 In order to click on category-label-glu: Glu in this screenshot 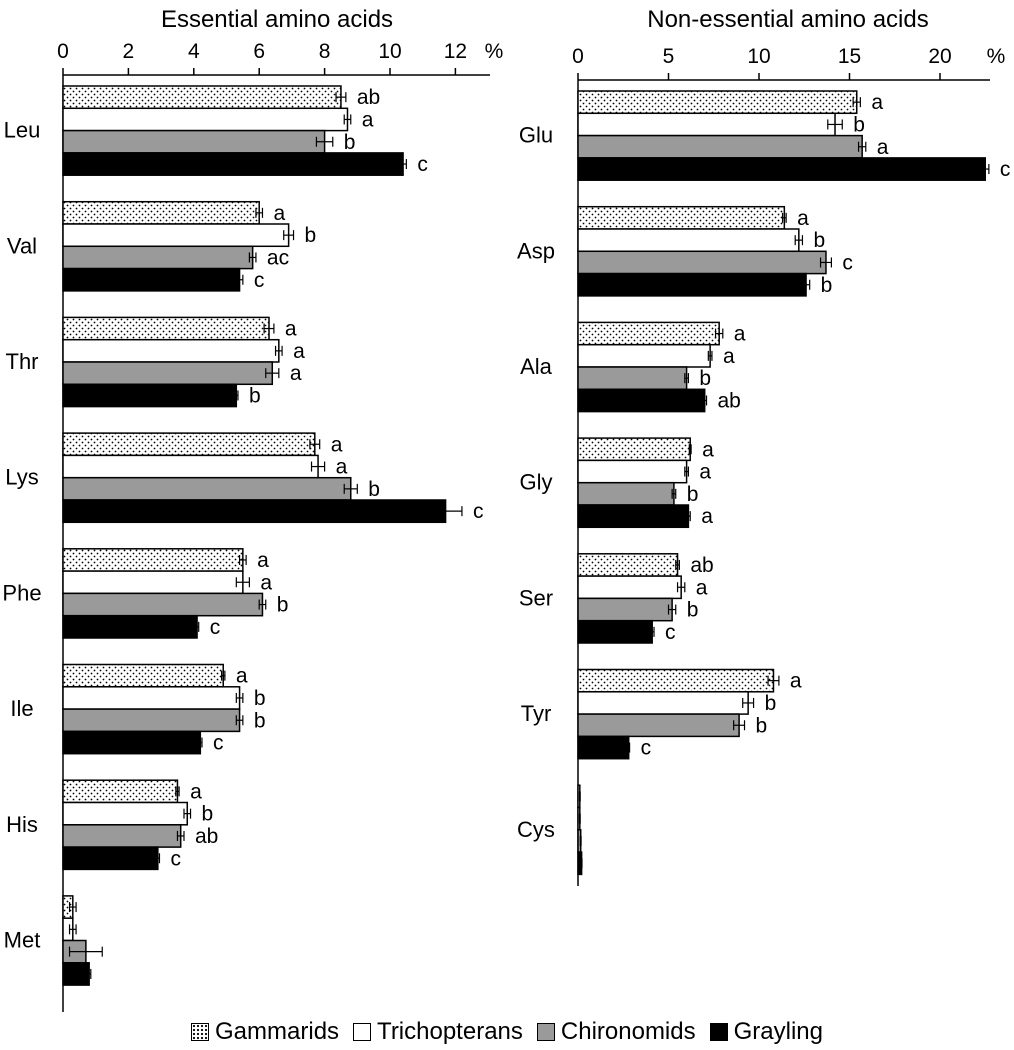, I will do `click(536, 135)`.